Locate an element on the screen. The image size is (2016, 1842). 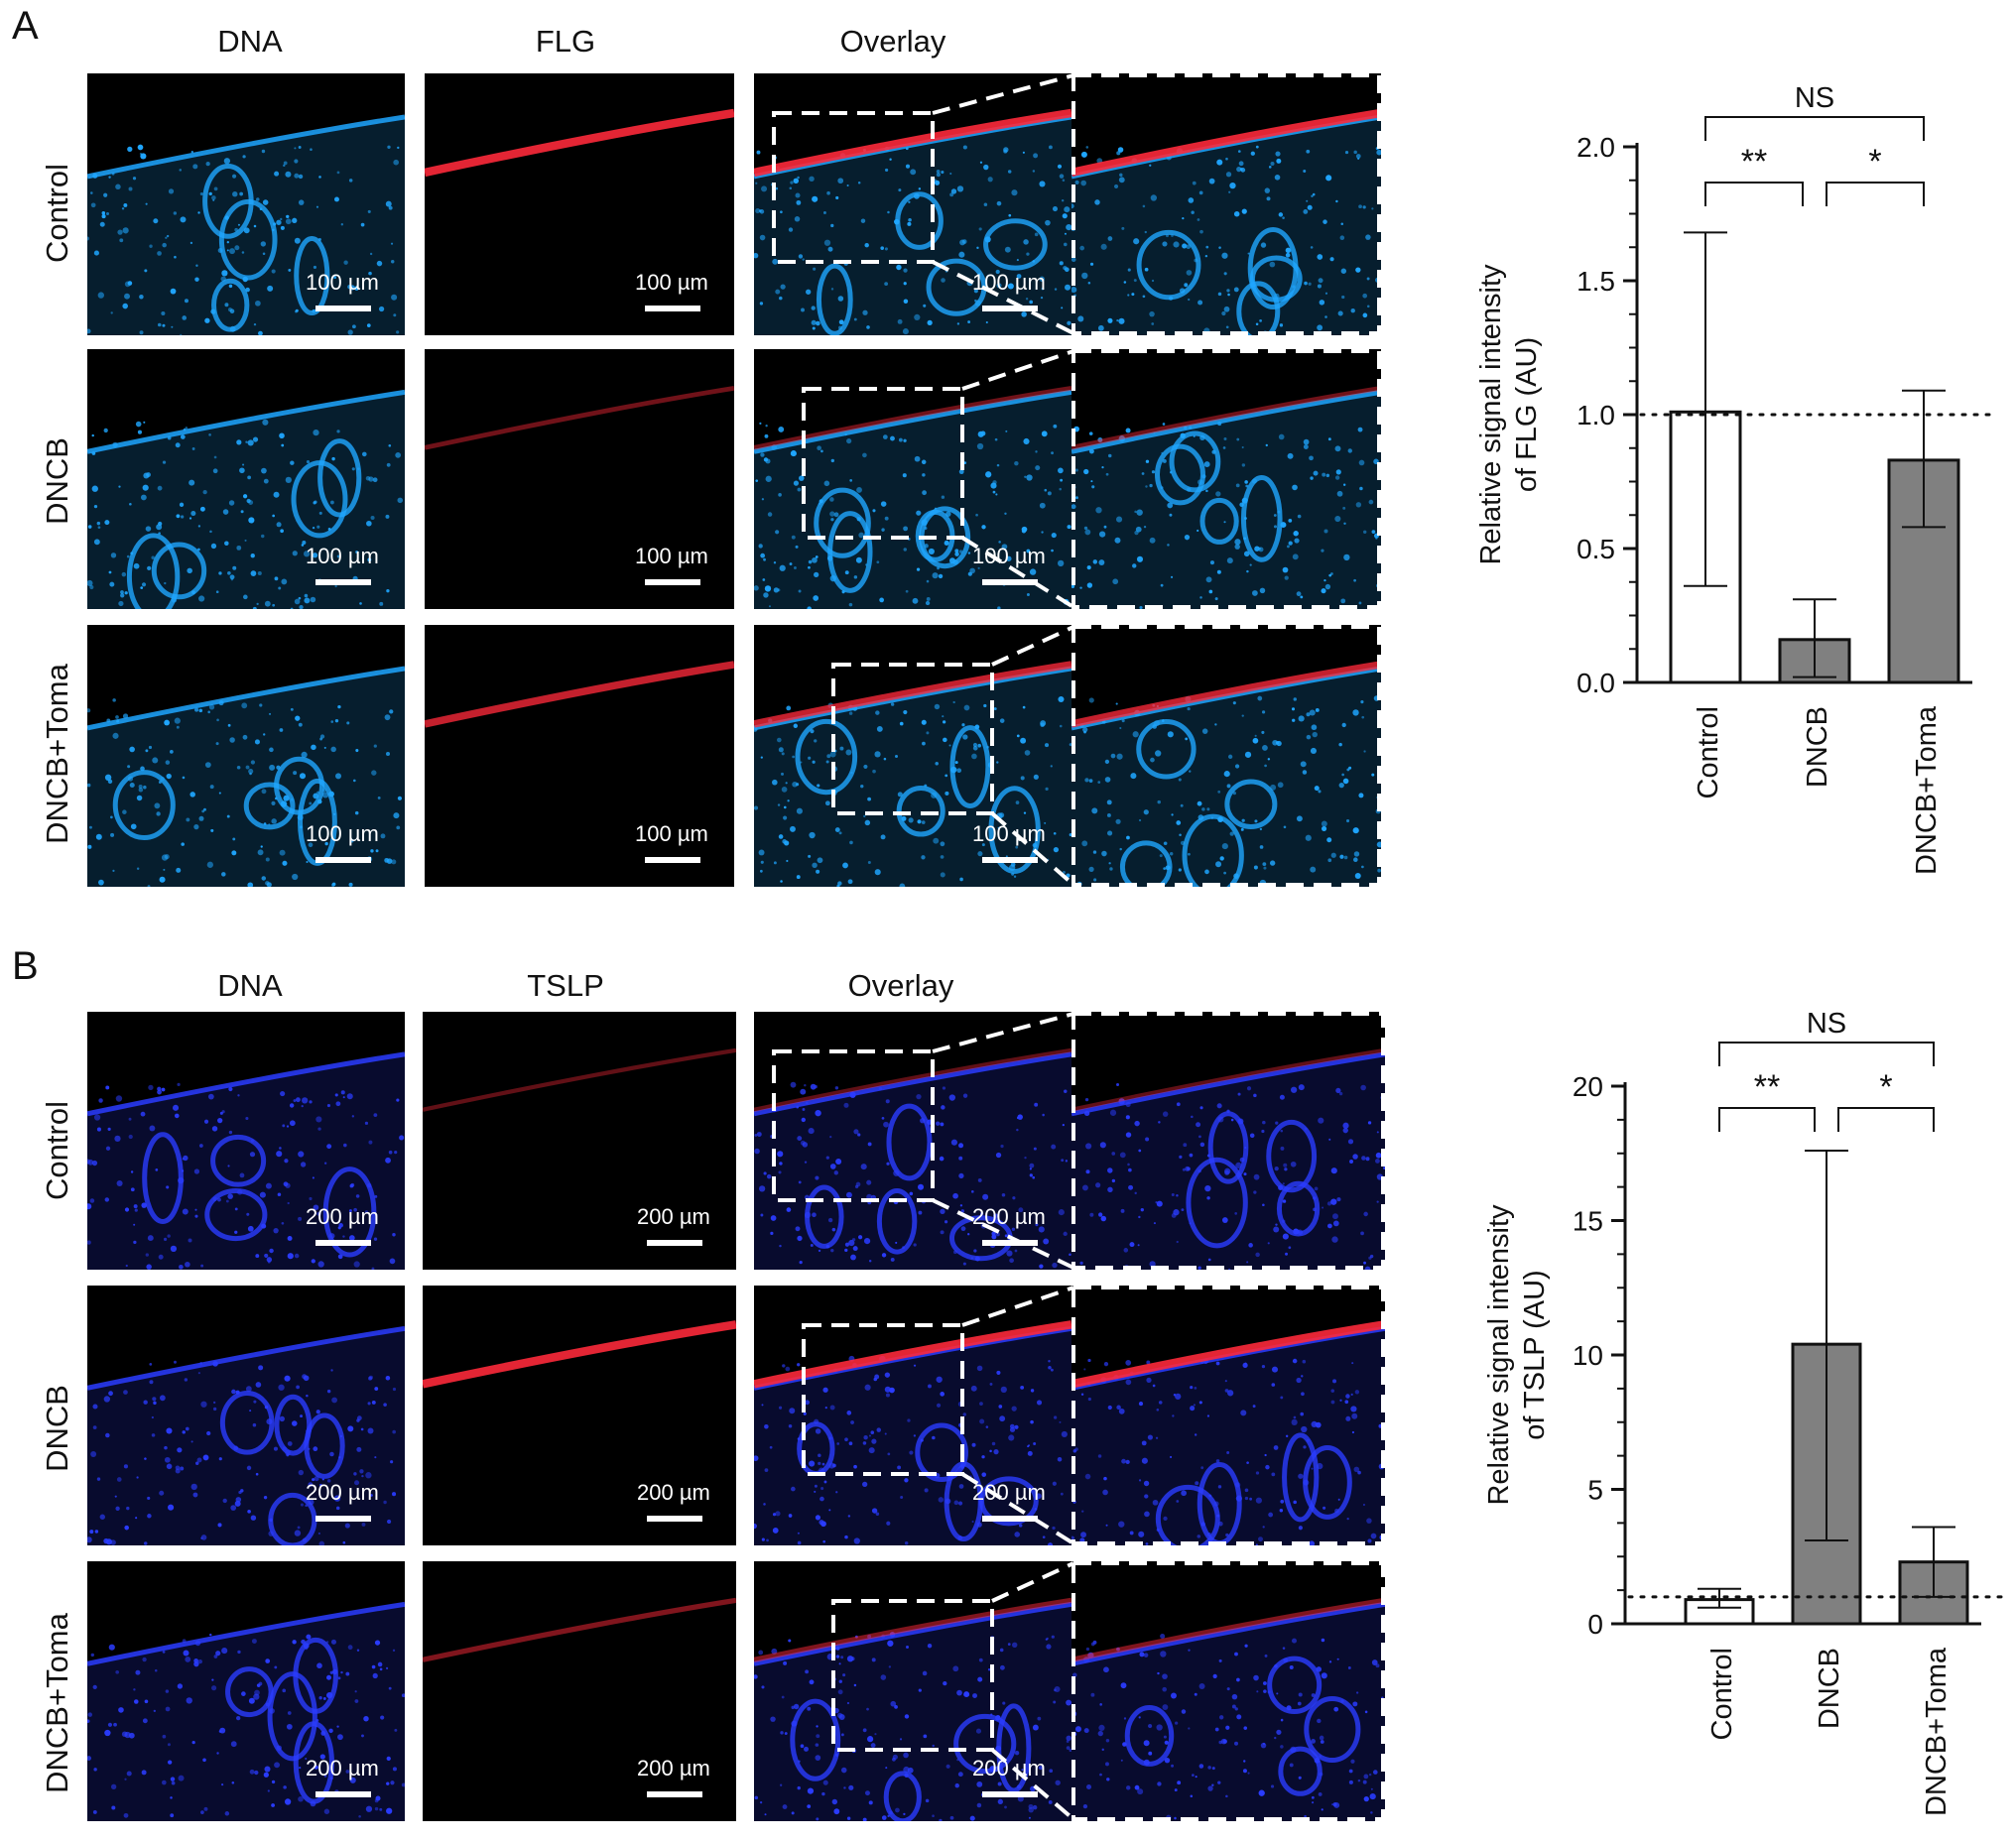
scale-a-r1-c2-label: 100 µm is located at coordinates (1009, 556).